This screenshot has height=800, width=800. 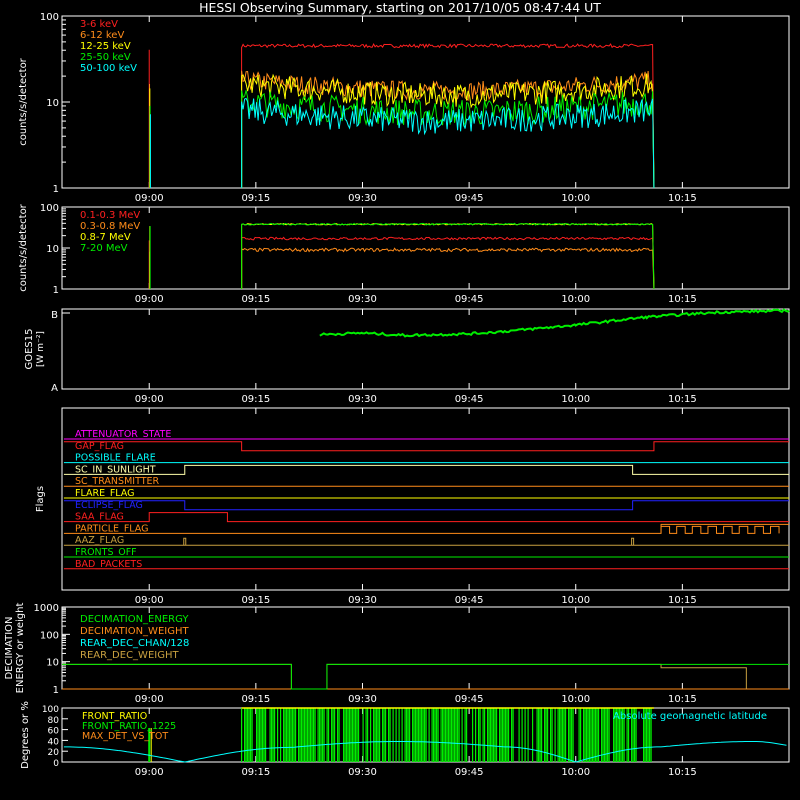 I want to click on ratios-ytick-label: 40, so click(x=54, y=742).